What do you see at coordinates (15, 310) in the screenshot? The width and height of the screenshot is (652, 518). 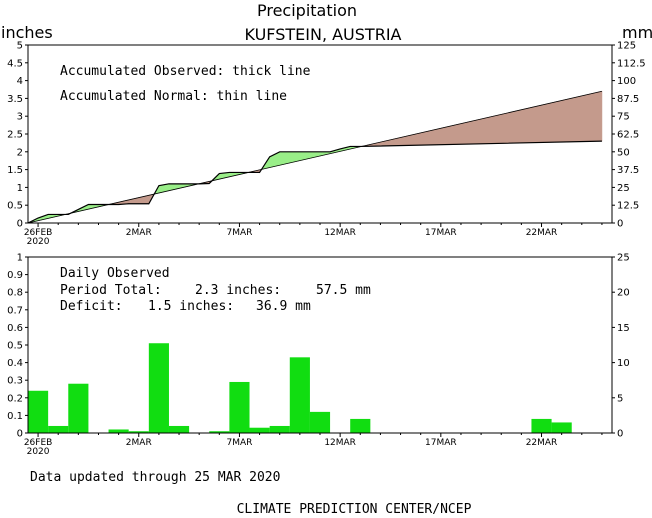 I see `bottom-left-tick-label: 0.7` at bounding box center [15, 310].